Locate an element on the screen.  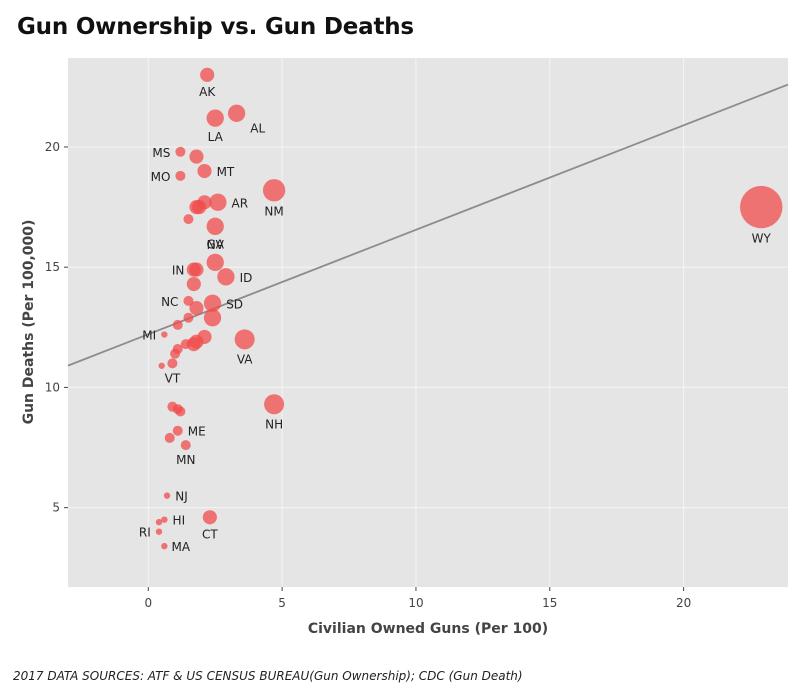
x-tick-label-0: 0 is located at coordinates (148, 603).